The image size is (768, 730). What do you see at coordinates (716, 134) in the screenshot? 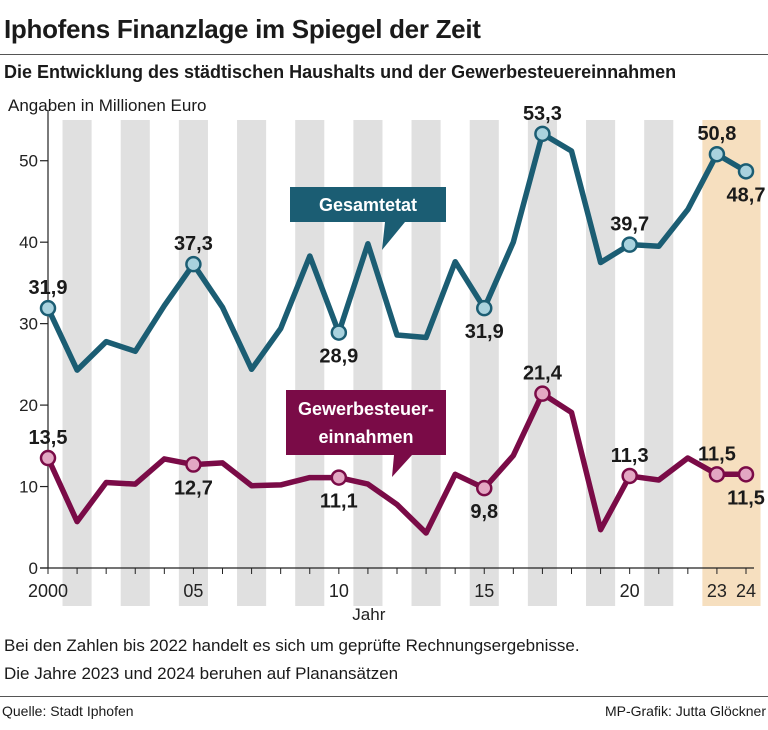
I see `data-label: 50,8` at bounding box center [716, 134].